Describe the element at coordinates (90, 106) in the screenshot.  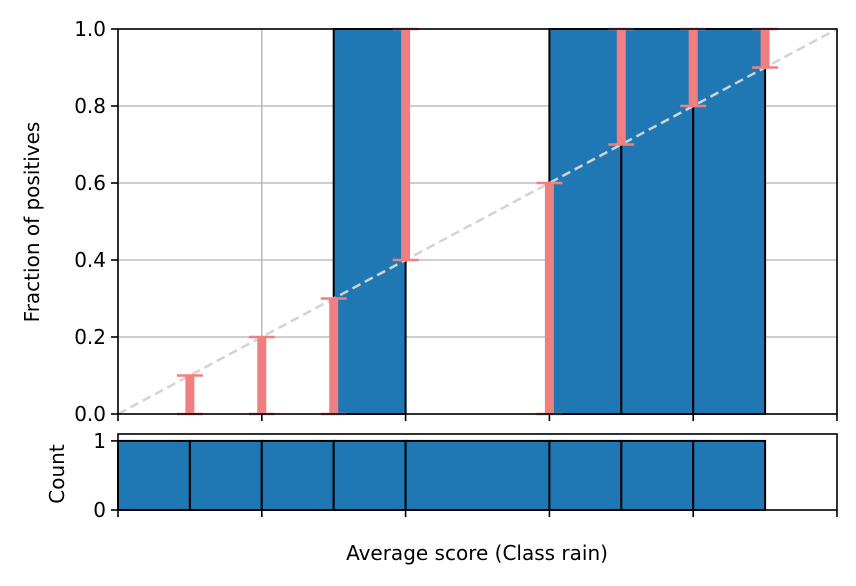
I see `y-tick-label: 0.8` at that location.